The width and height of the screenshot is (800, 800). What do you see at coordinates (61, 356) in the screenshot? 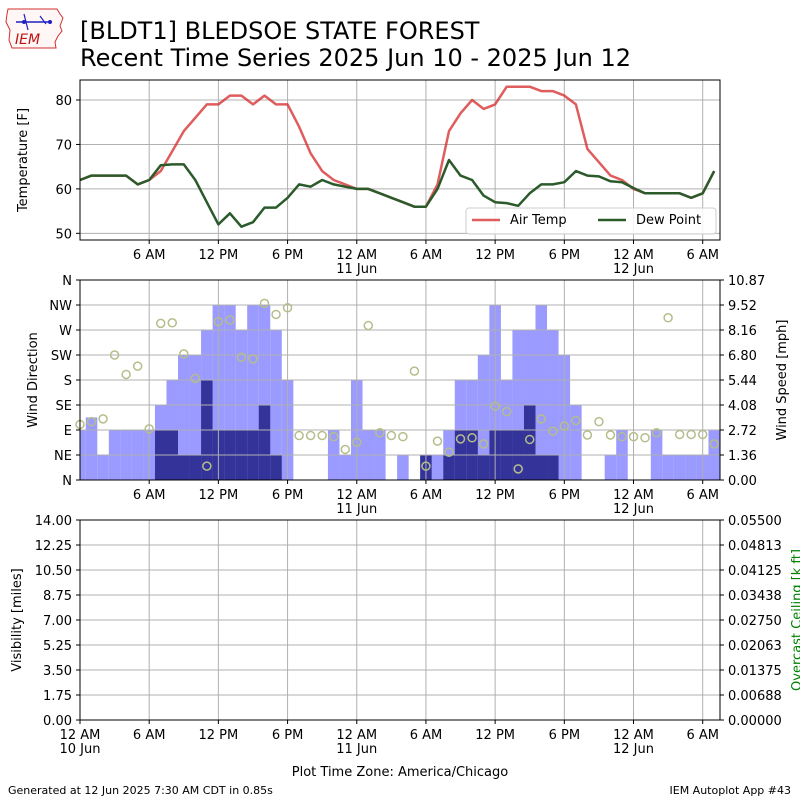
I see `direction-tick-label: SW` at bounding box center [61, 356].